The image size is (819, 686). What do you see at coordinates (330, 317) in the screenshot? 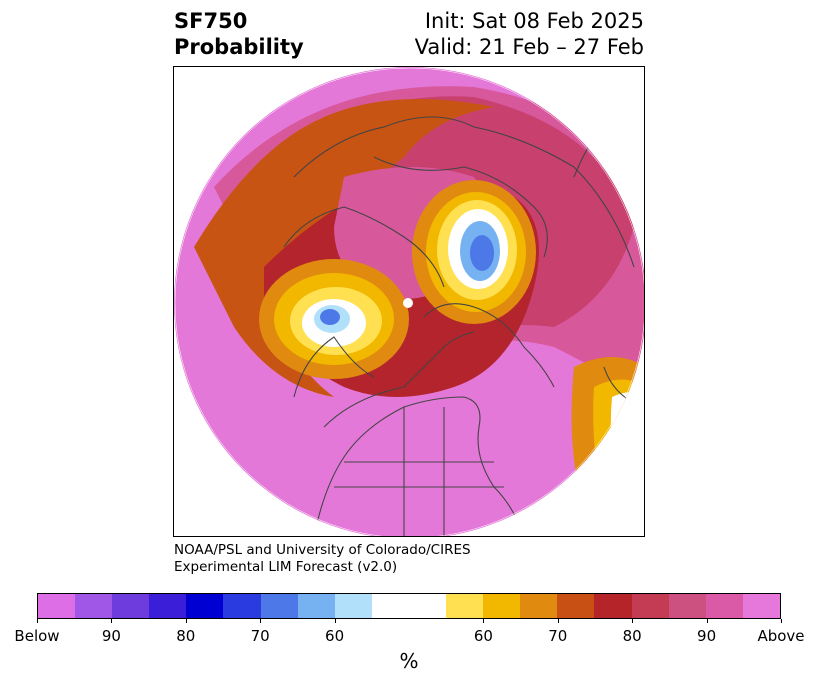
I see `below-anomaly-west` at bounding box center [330, 317].